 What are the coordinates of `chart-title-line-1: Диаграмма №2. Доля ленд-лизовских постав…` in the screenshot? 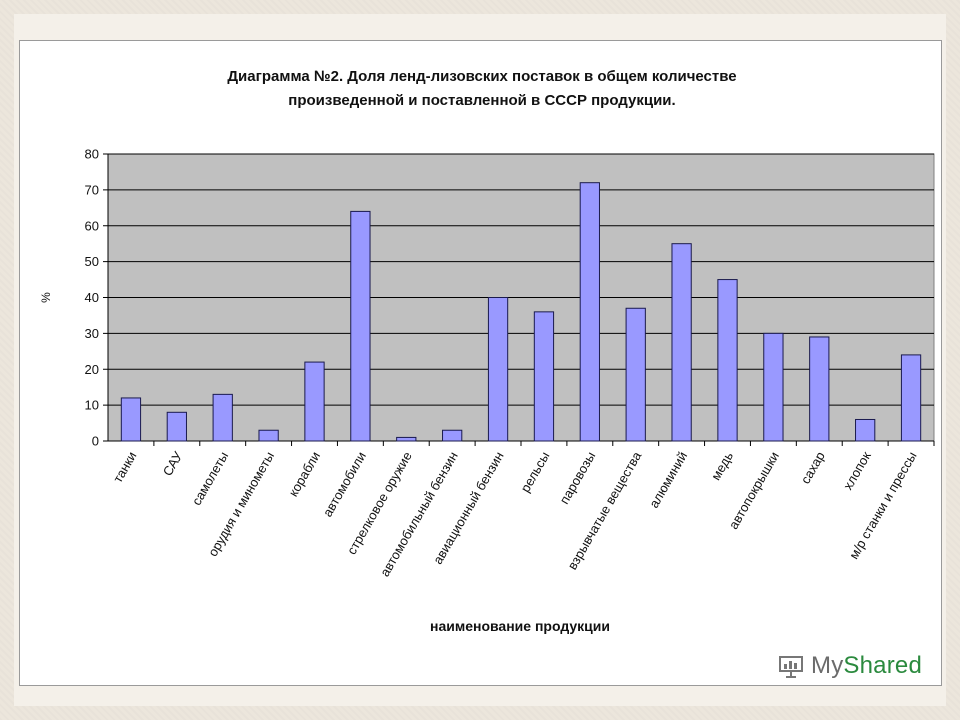 It's located at (481, 76).